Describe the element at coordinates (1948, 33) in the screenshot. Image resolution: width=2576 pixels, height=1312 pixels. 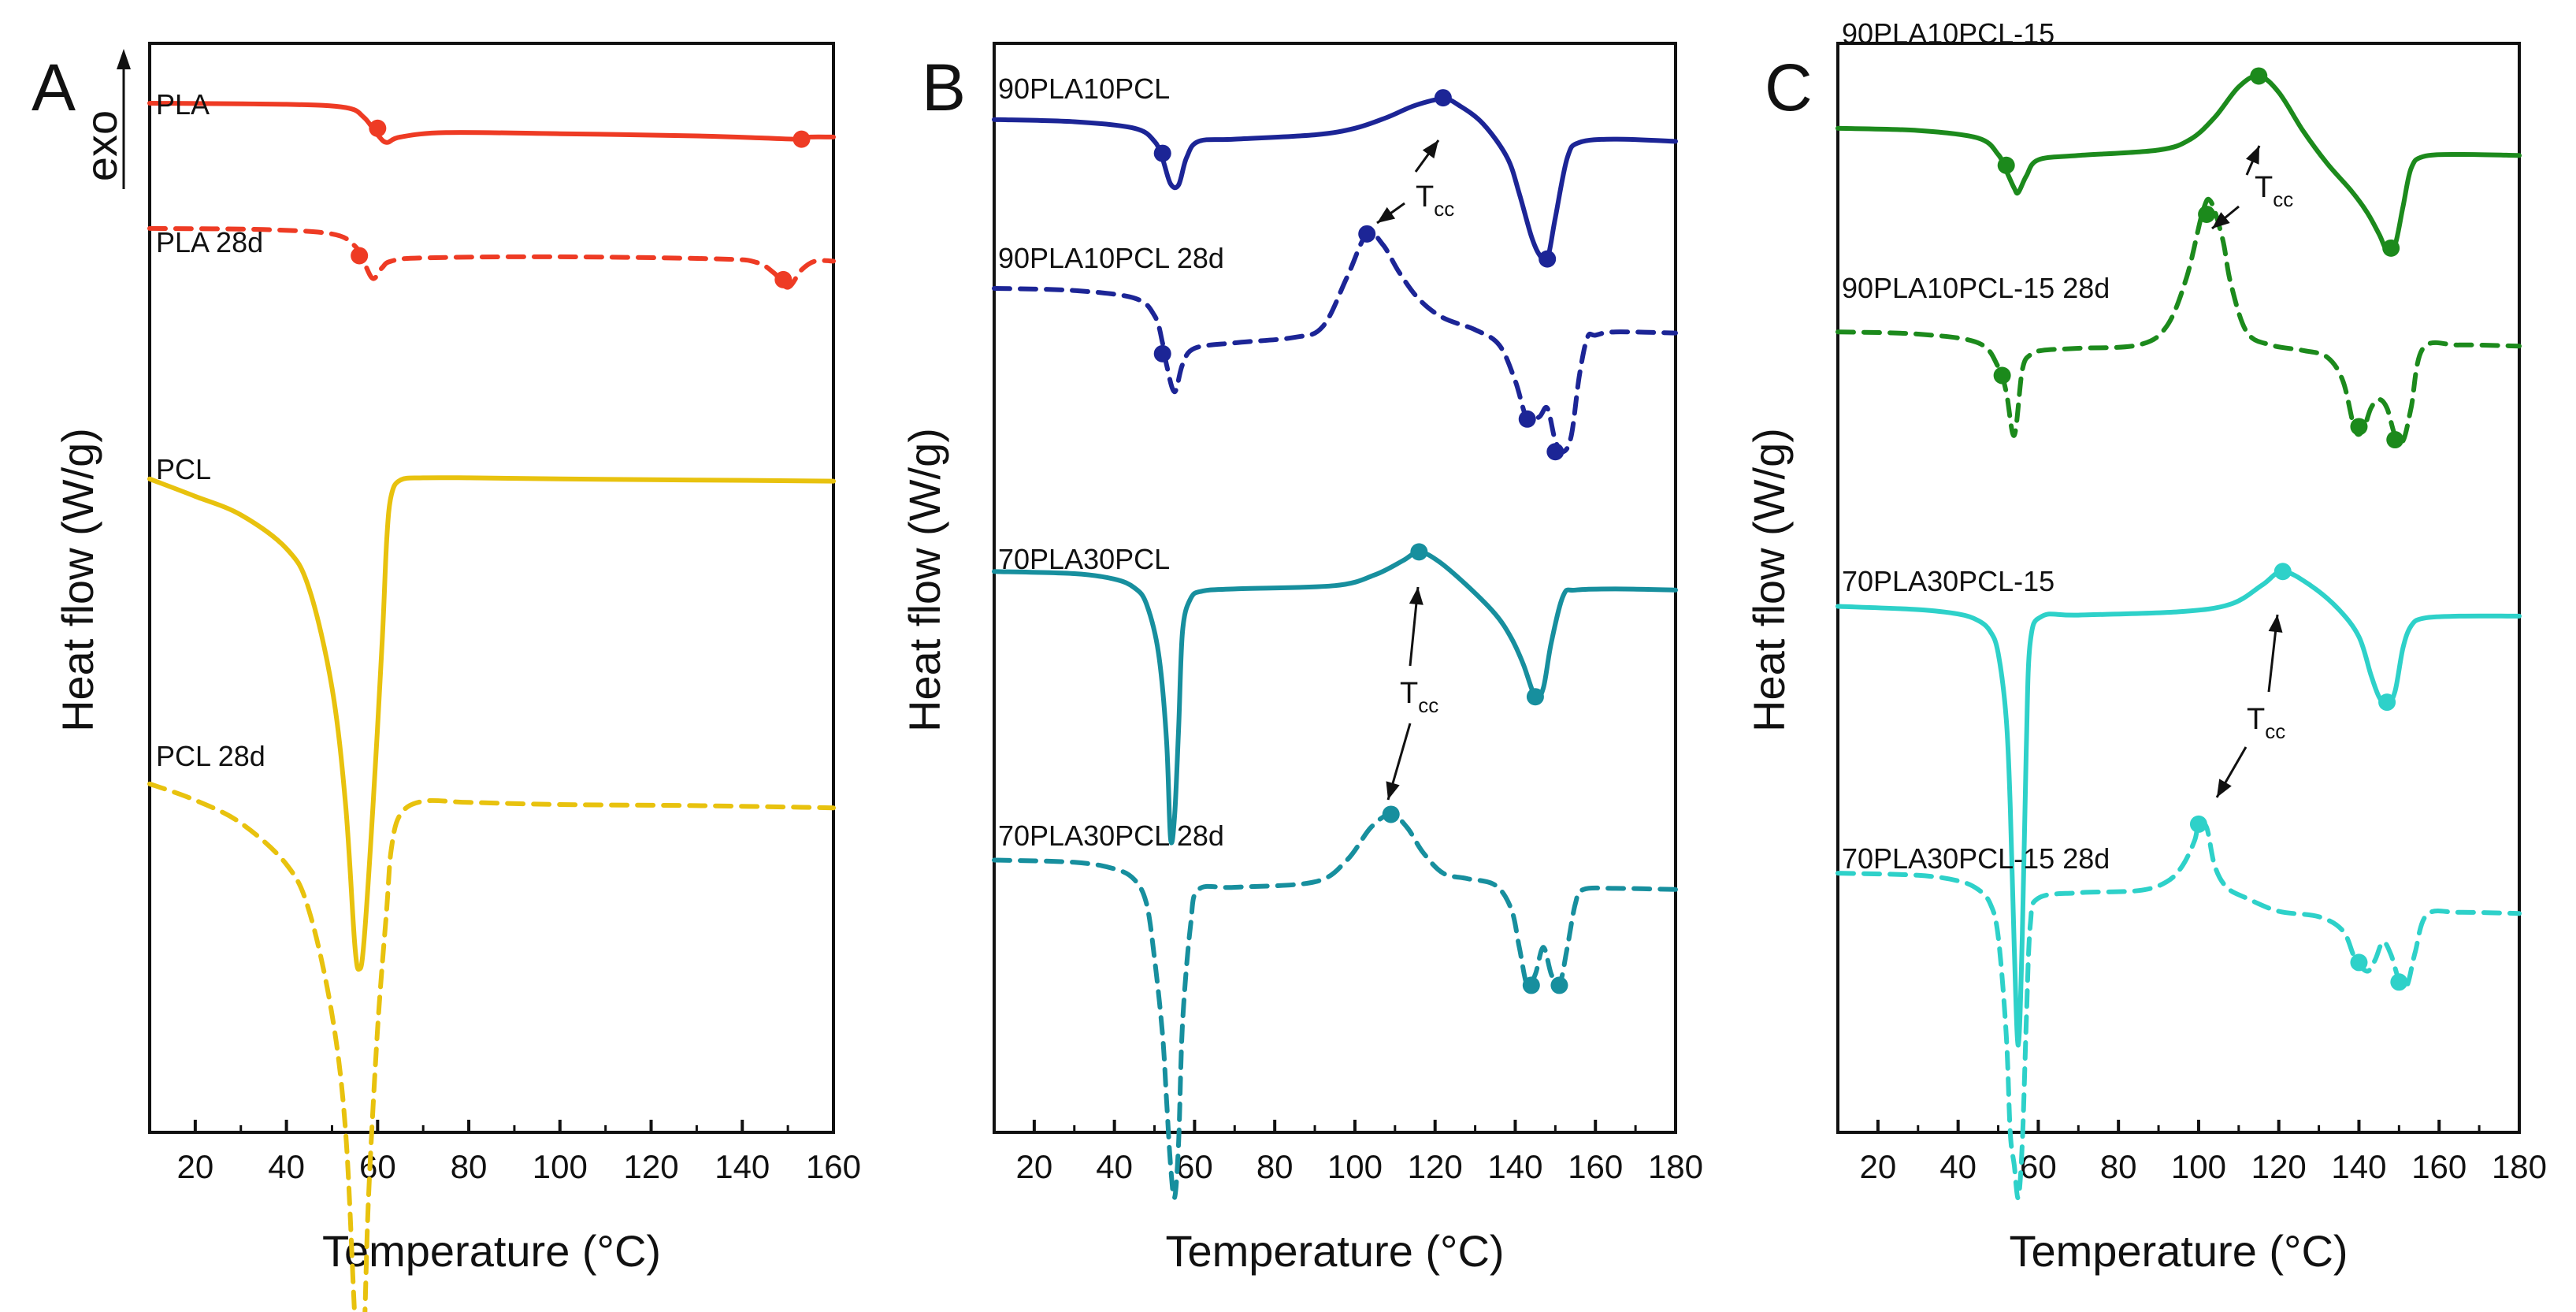
I see `series-label: 90PLA10PCL-15` at that location.